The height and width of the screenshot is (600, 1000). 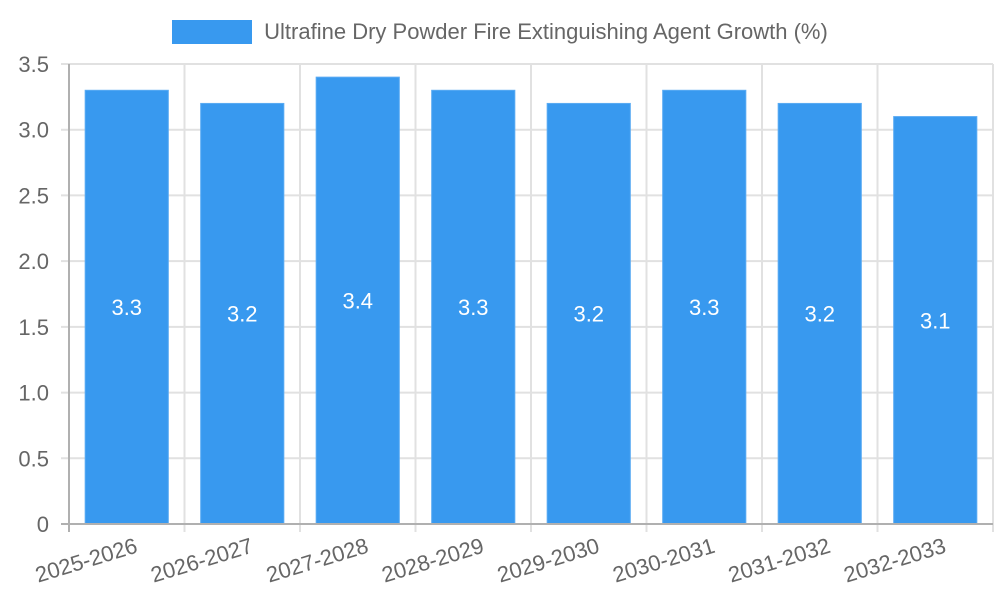 What do you see at coordinates (33, 261) in the screenshot?
I see `y-tick-label: 2.0` at bounding box center [33, 261].